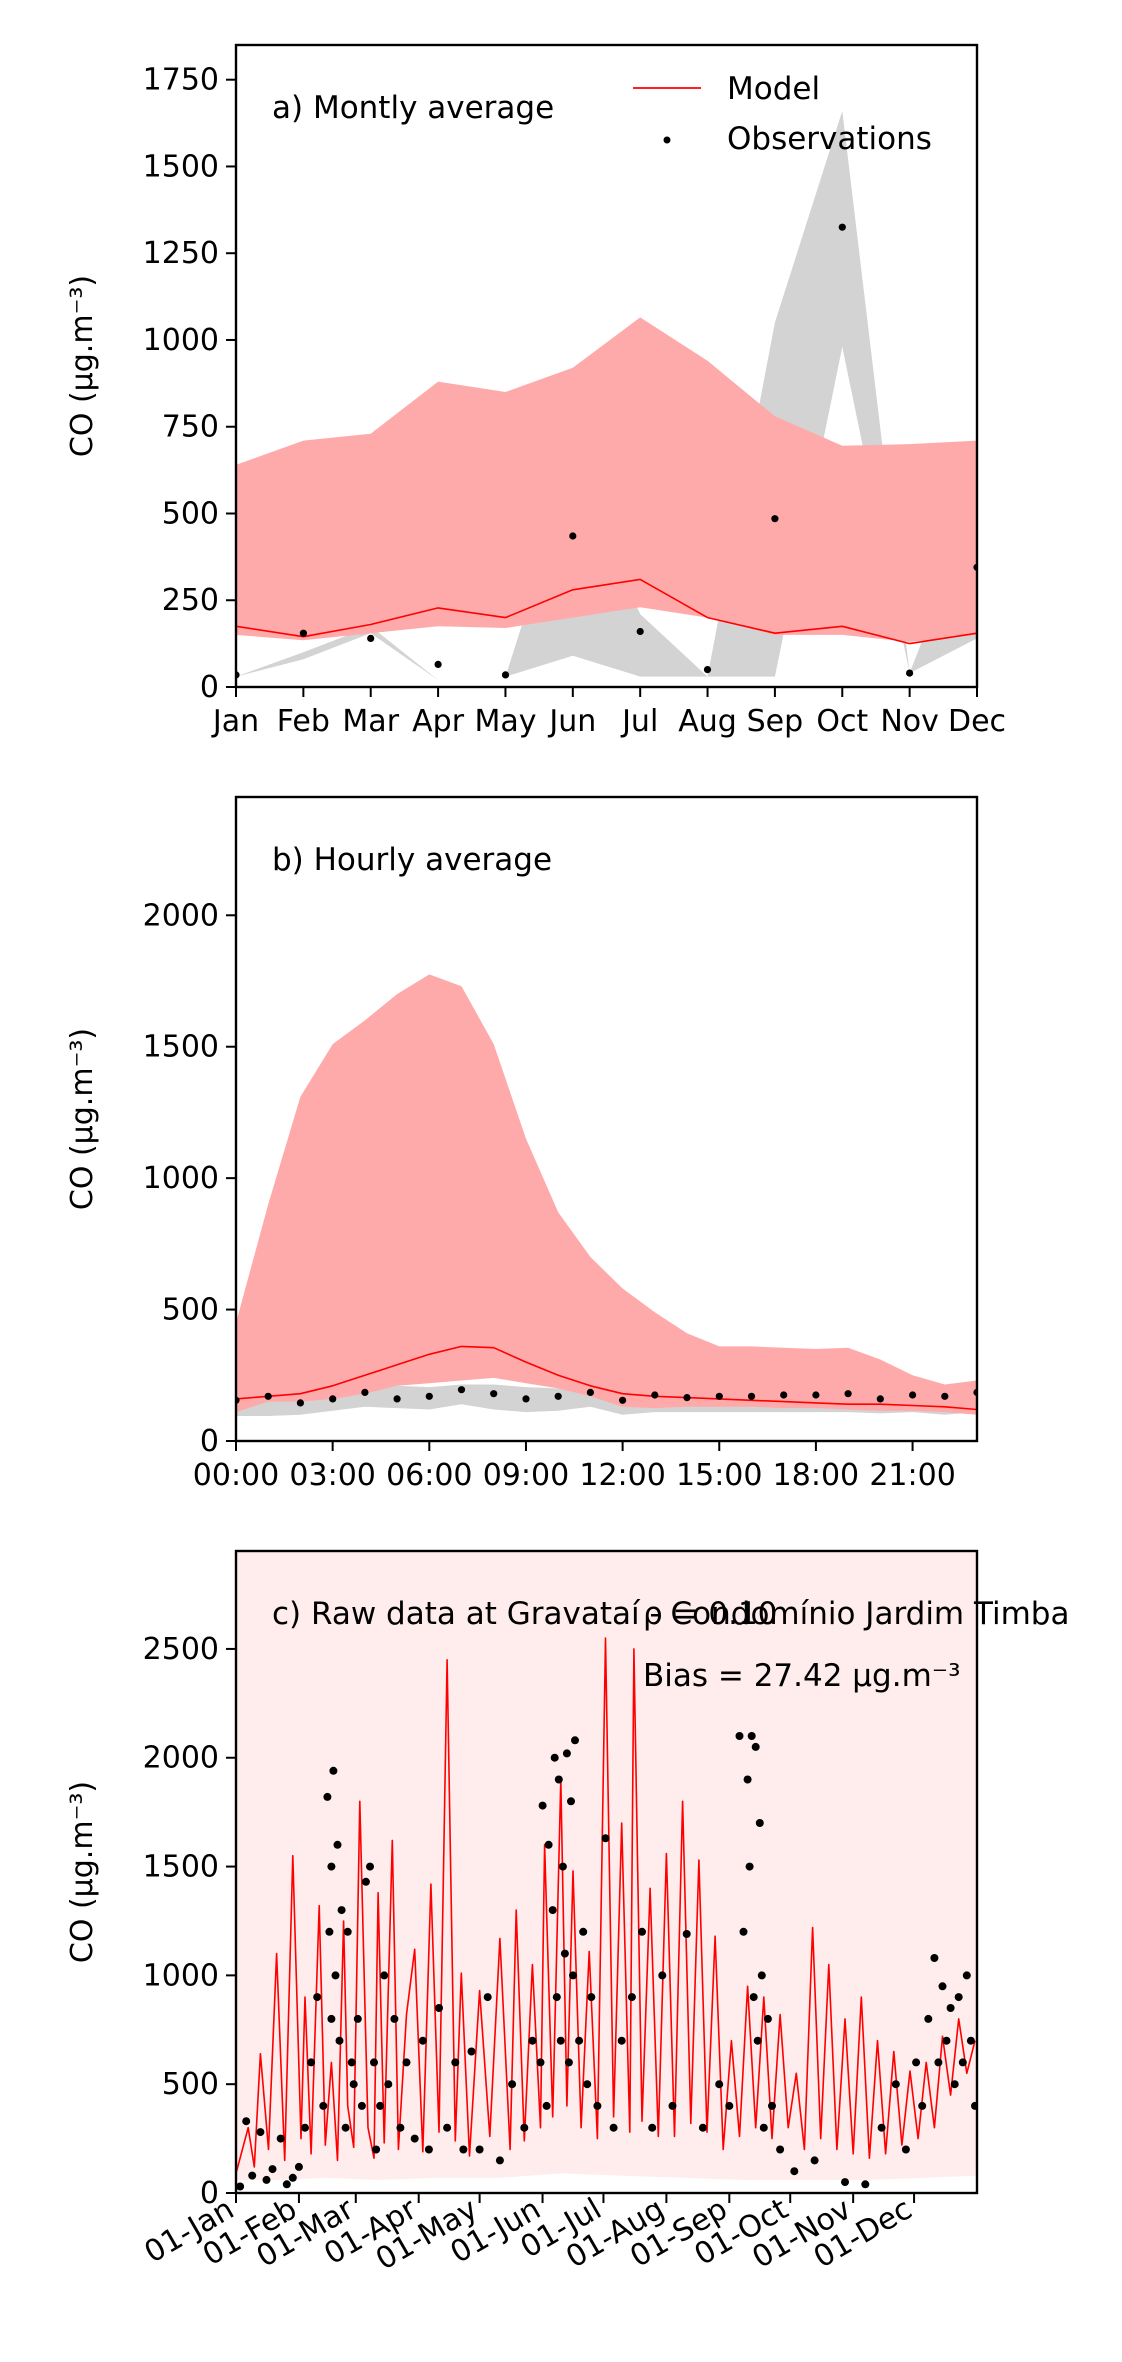 Image resolution: width=1122 pixels, height=2362 pixels. I want to click on y-tick-label: 0, so click(209, 1441).